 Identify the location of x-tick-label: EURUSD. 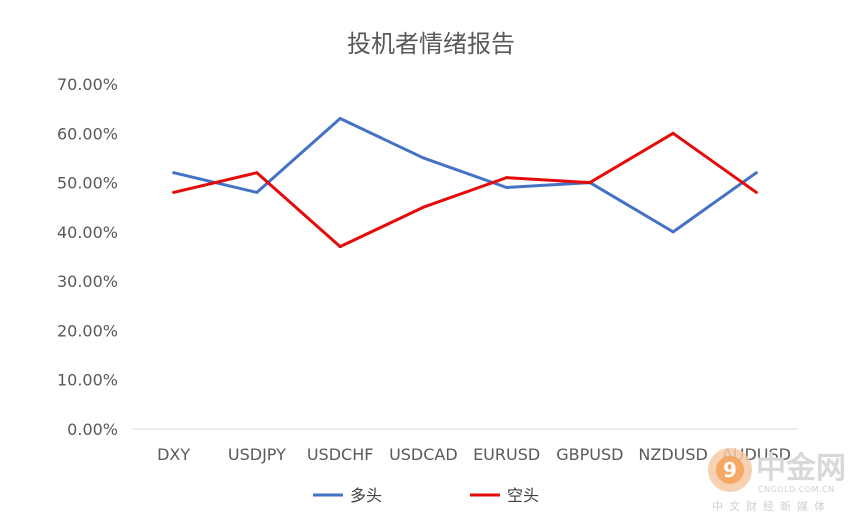
(506, 454).